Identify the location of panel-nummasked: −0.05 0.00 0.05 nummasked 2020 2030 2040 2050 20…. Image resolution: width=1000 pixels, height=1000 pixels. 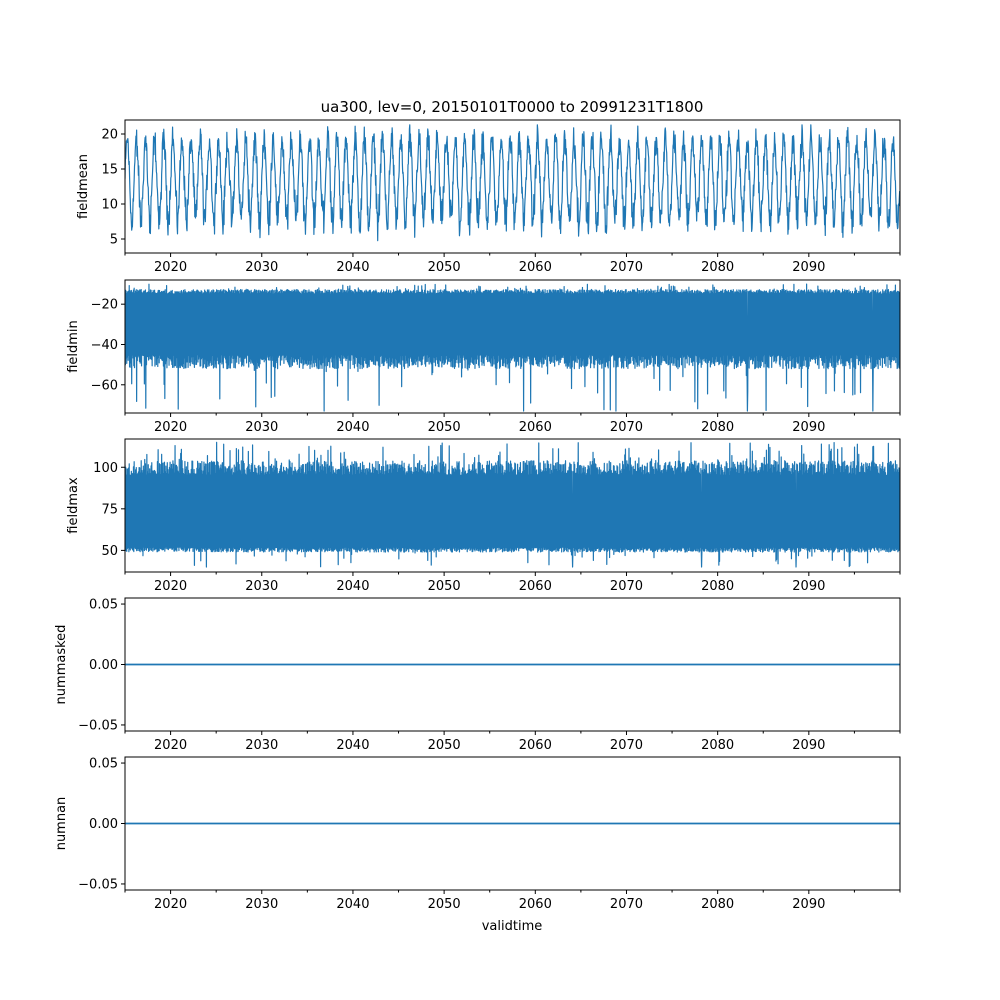
(477, 675).